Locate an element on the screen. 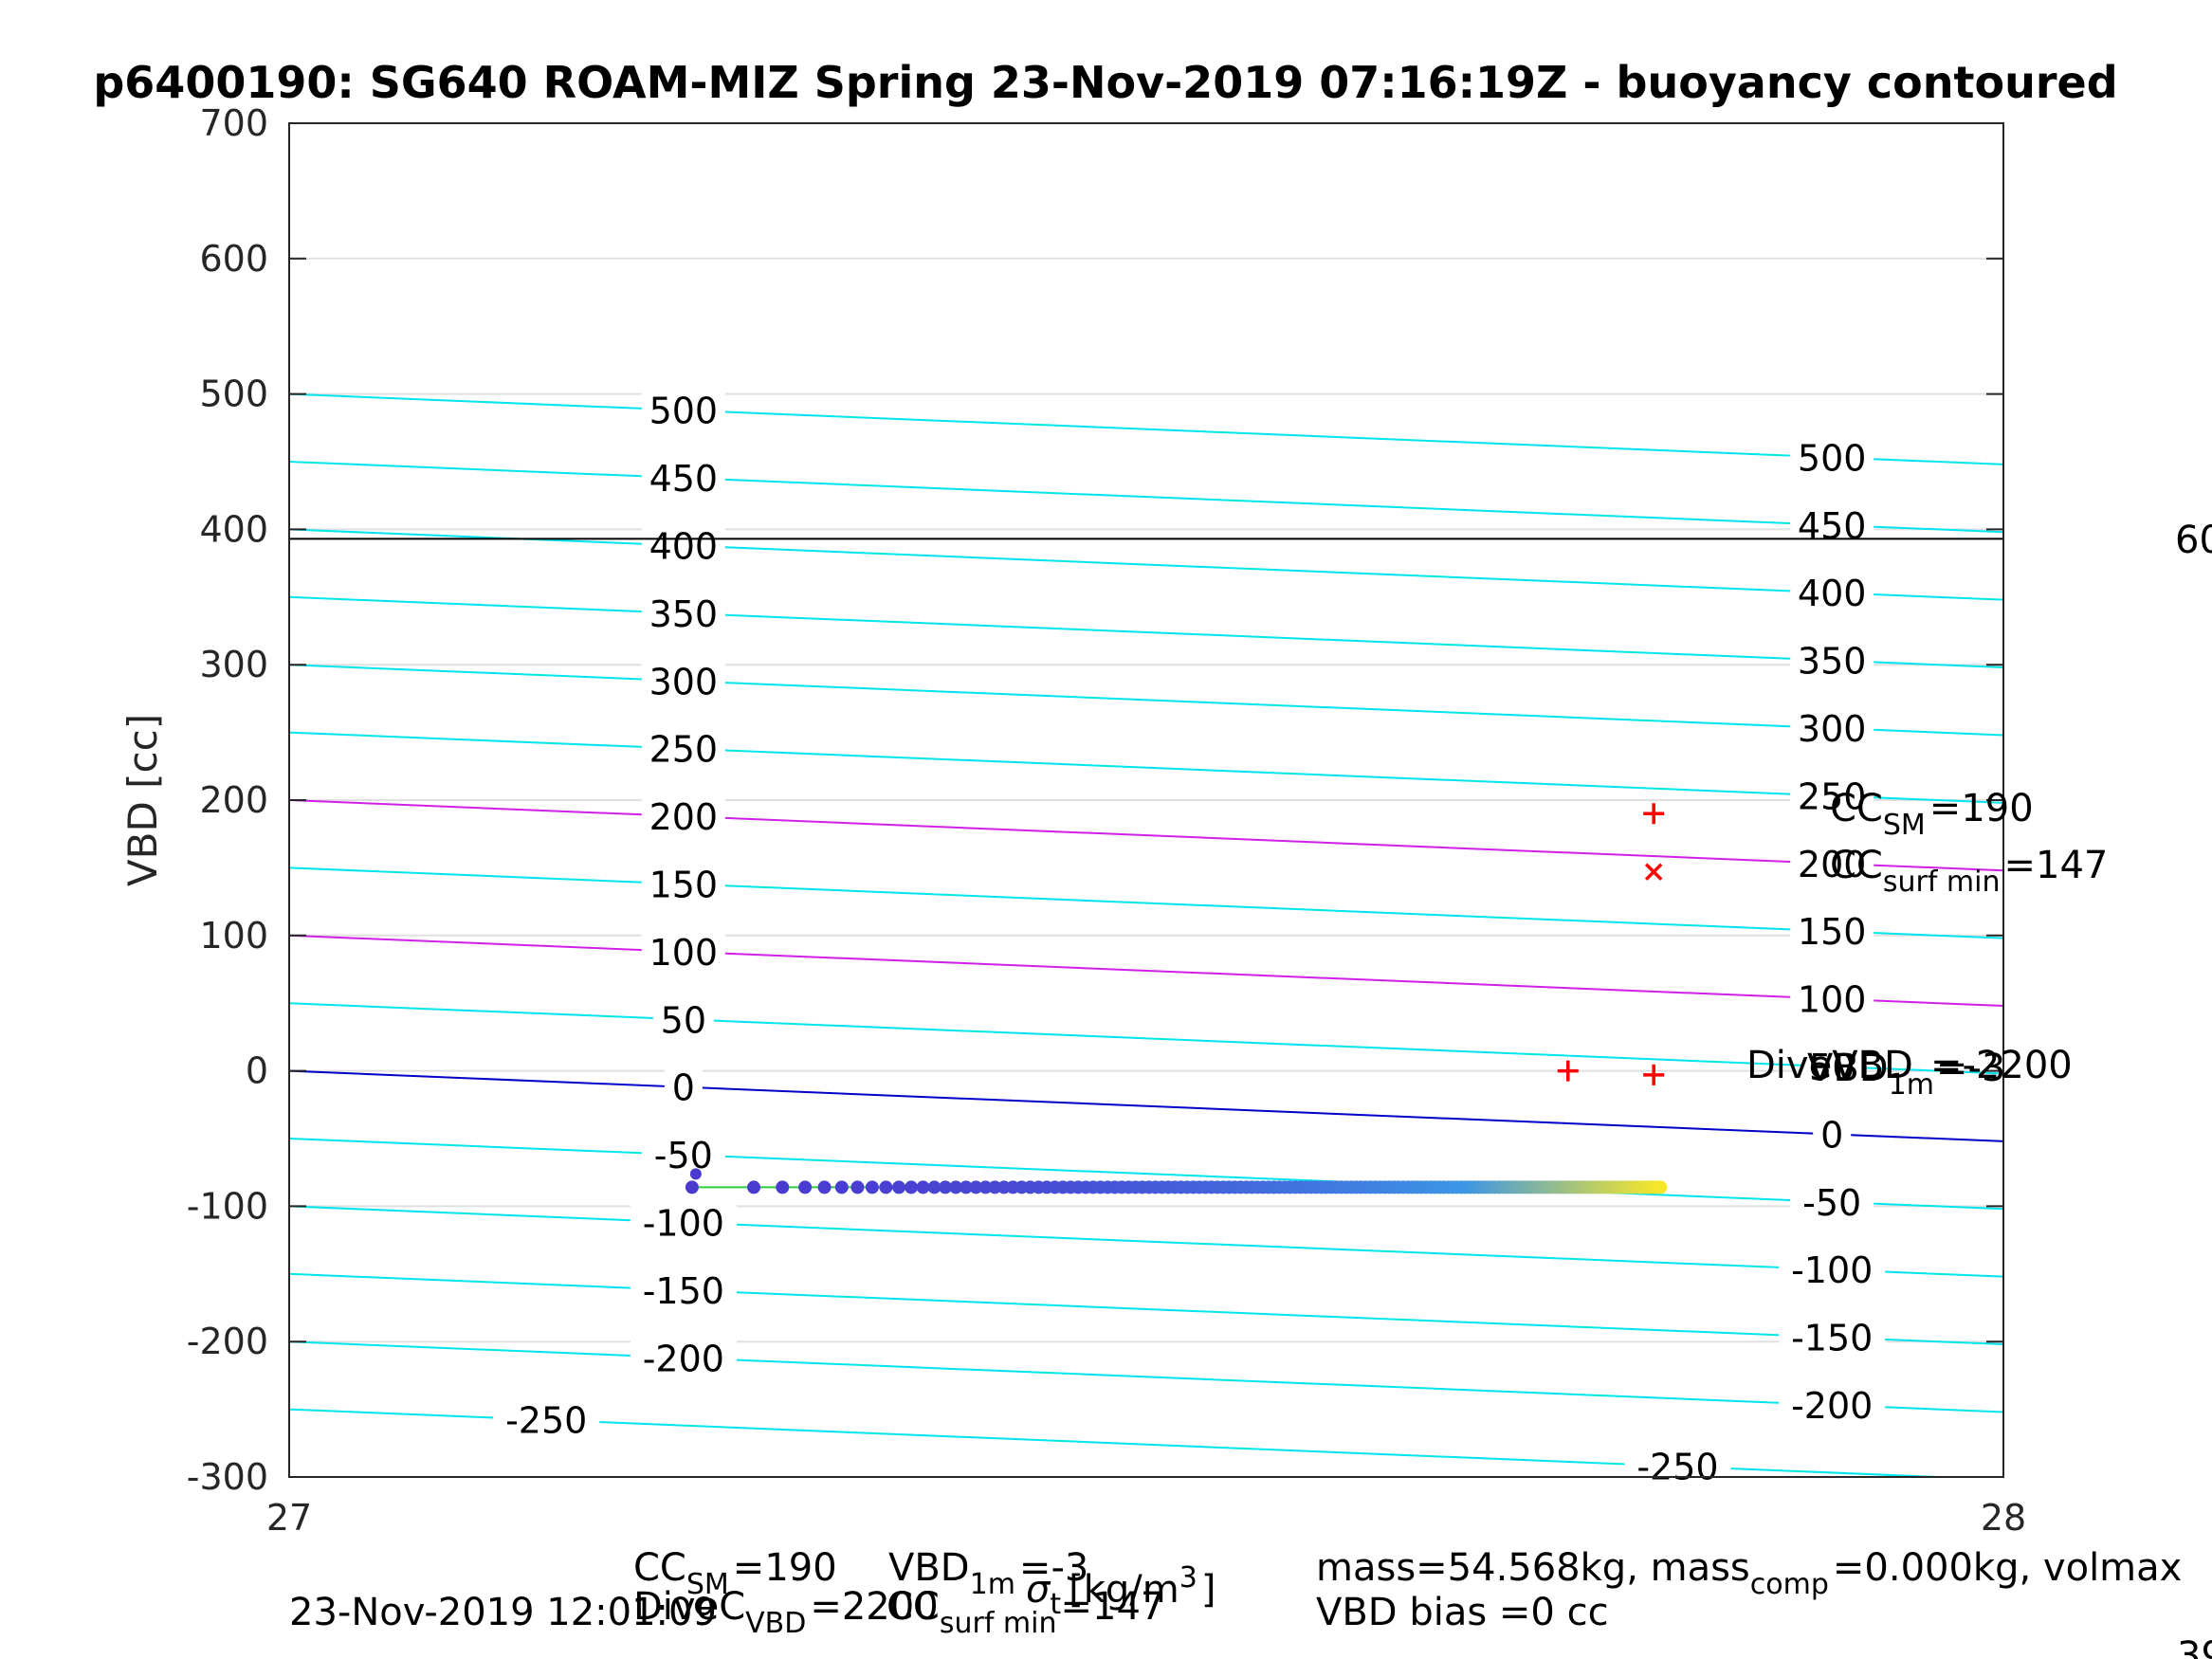  vbd1m-annotation: VBD1m=-3 is located at coordinates (1906, 1074).